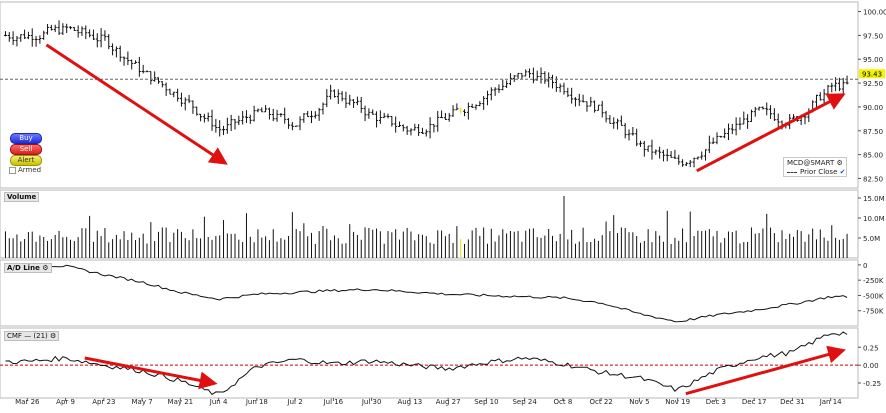 The height and width of the screenshot is (413, 886). I want to click on armed-label: Armed, so click(30, 170).